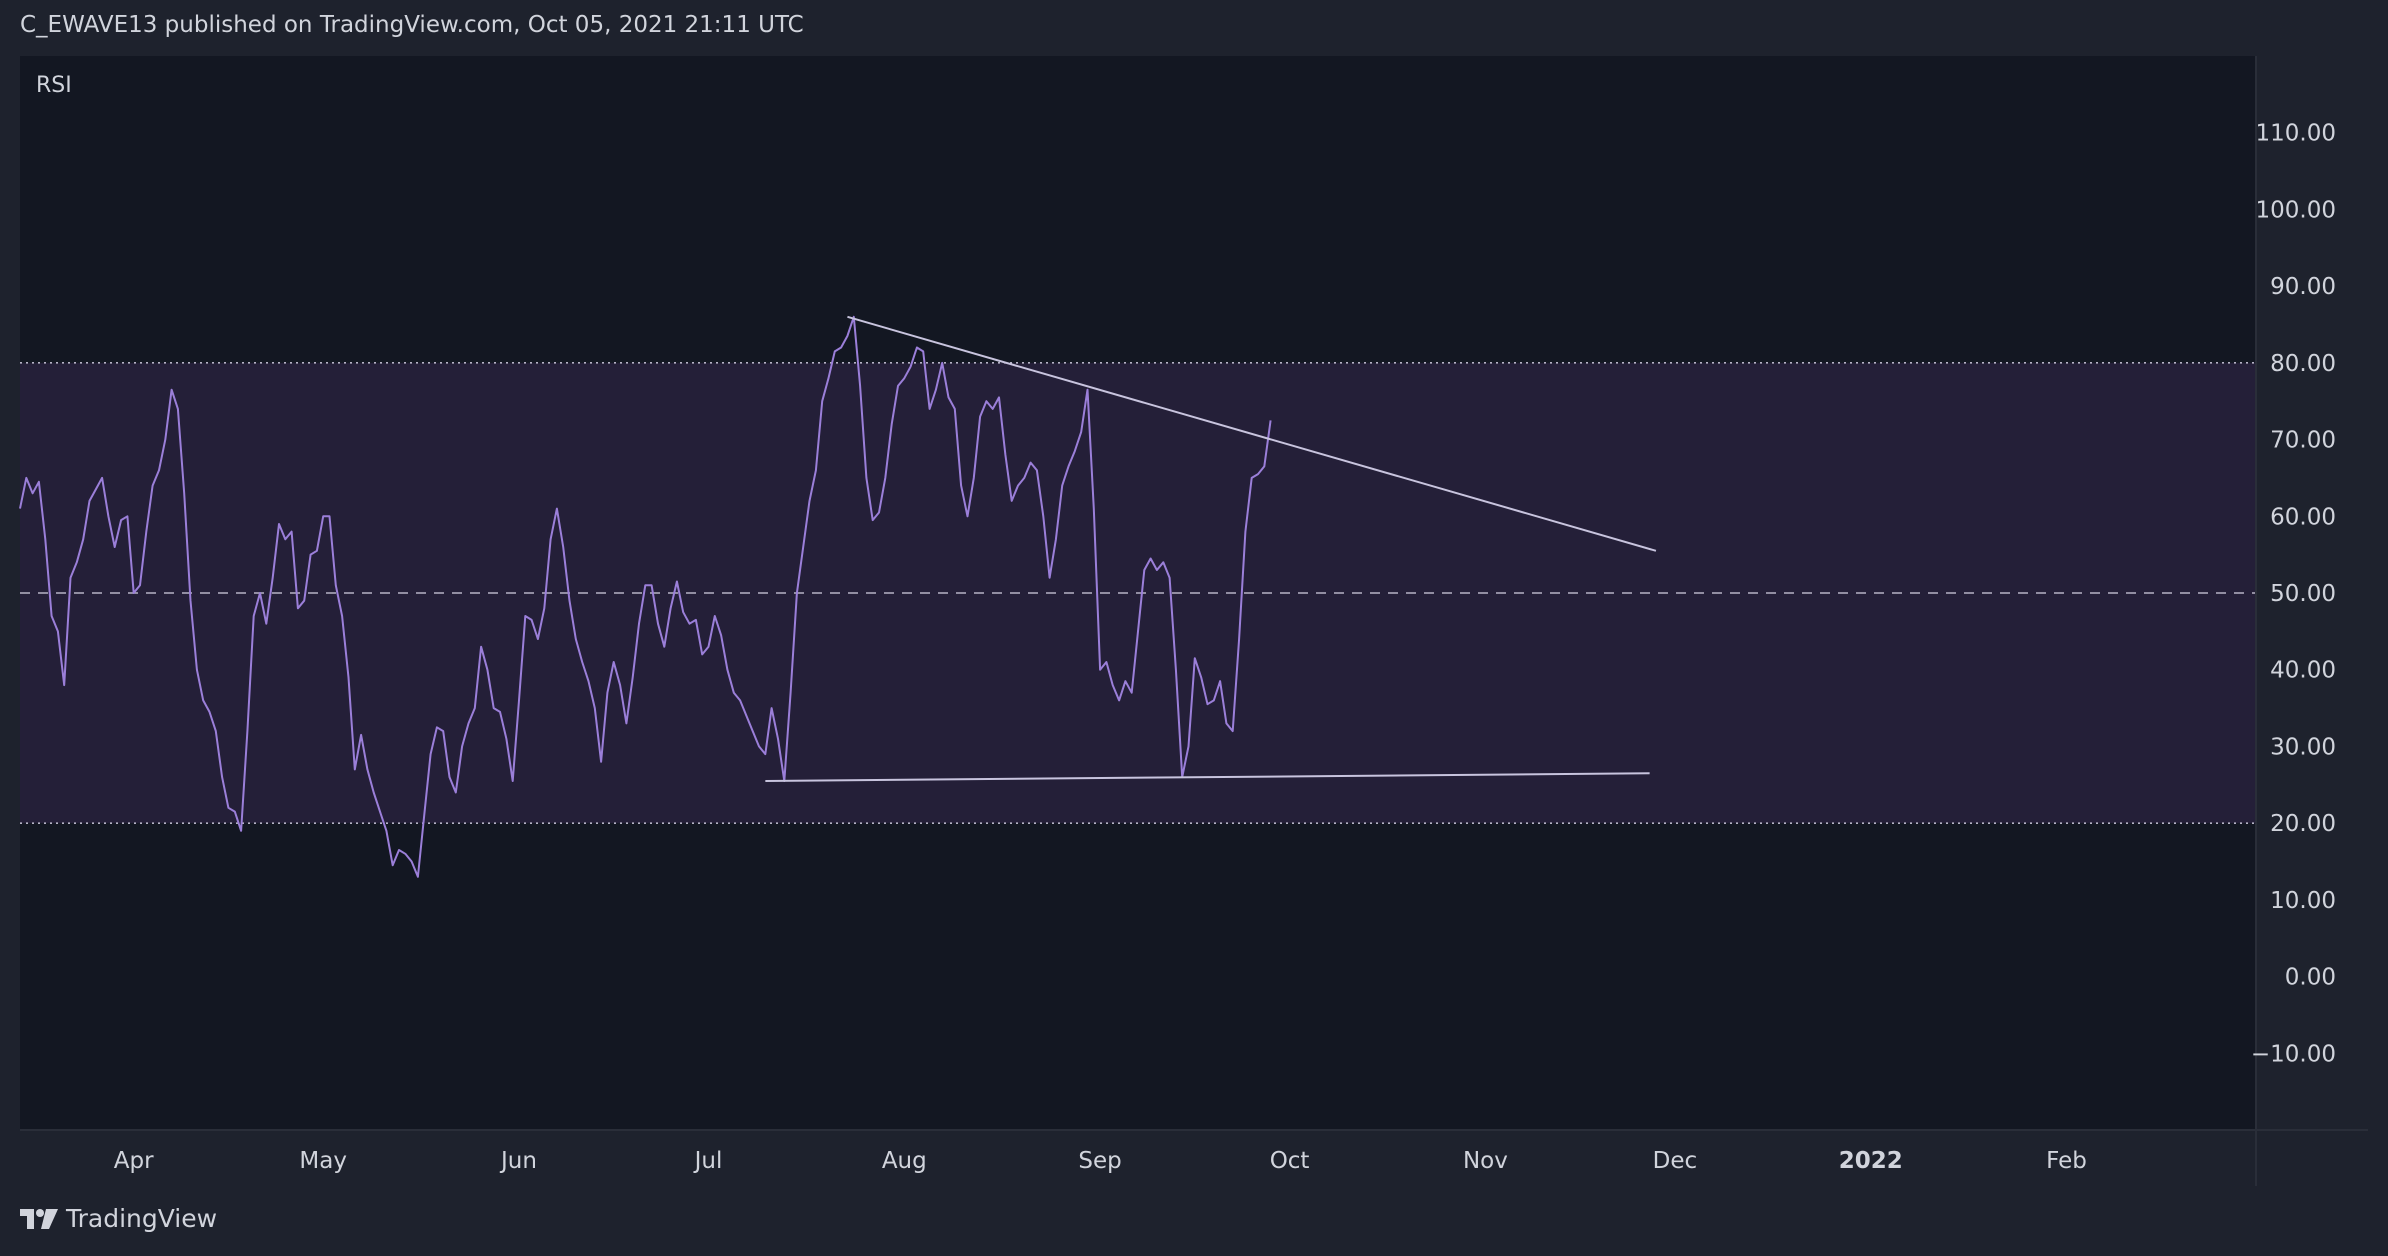 The image size is (2388, 1256). I want to click on y-tick-label: 30.00, so click(2303, 747).